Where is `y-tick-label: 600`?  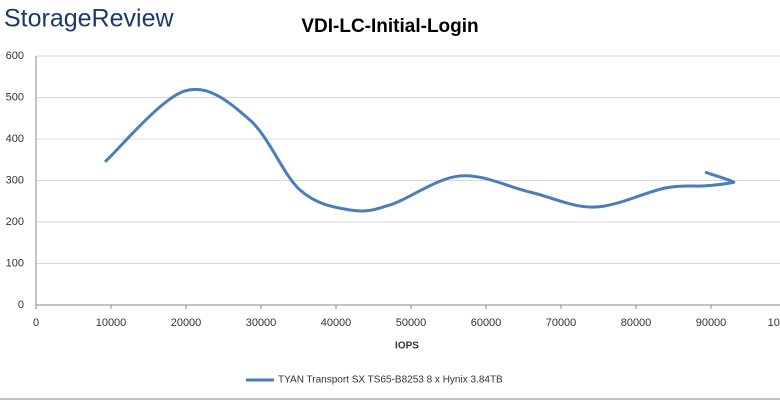 y-tick-label: 600 is located at coordinates (15, 56).